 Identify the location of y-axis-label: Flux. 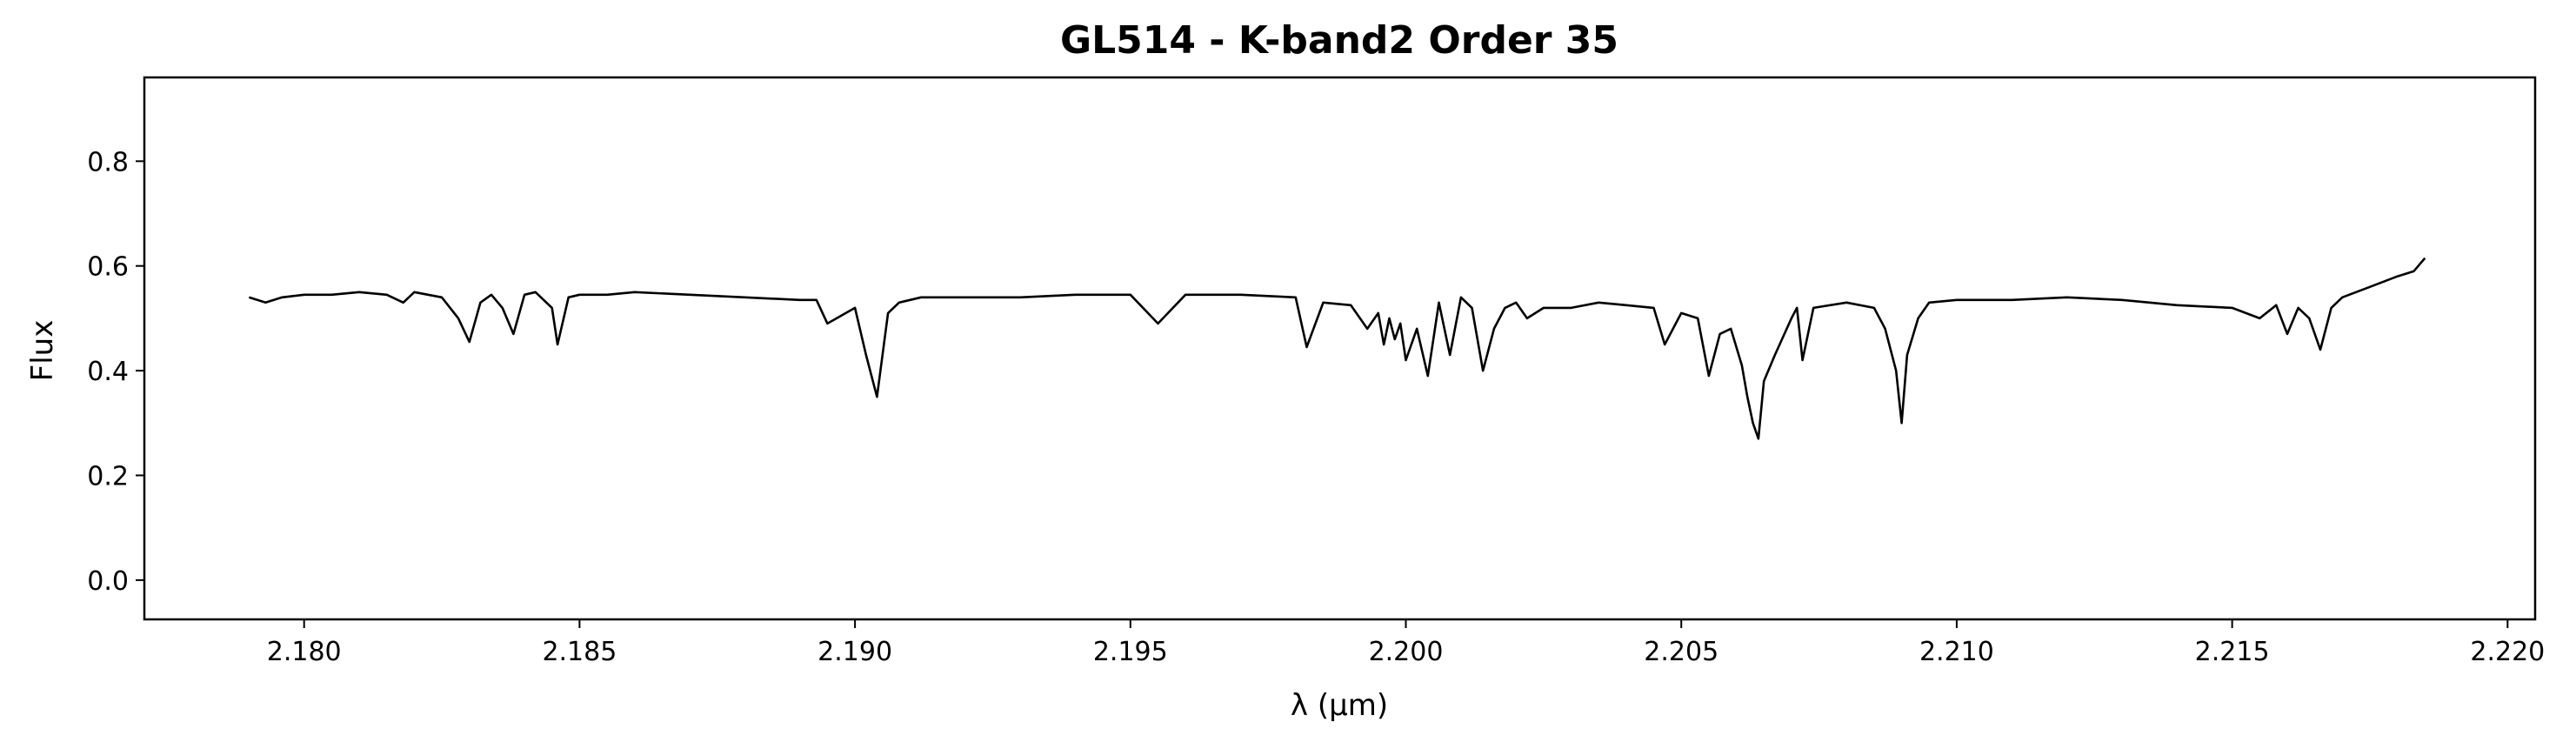
(42, 351).